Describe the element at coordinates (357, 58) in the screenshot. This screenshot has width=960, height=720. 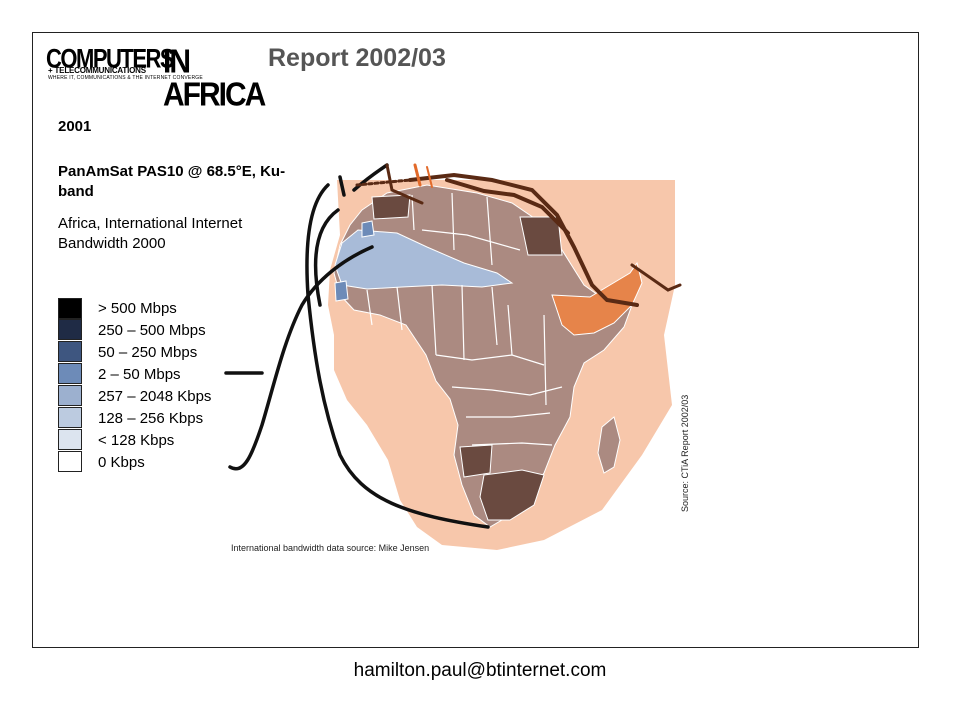
I see `report-title: Report 2002/03` at that location.